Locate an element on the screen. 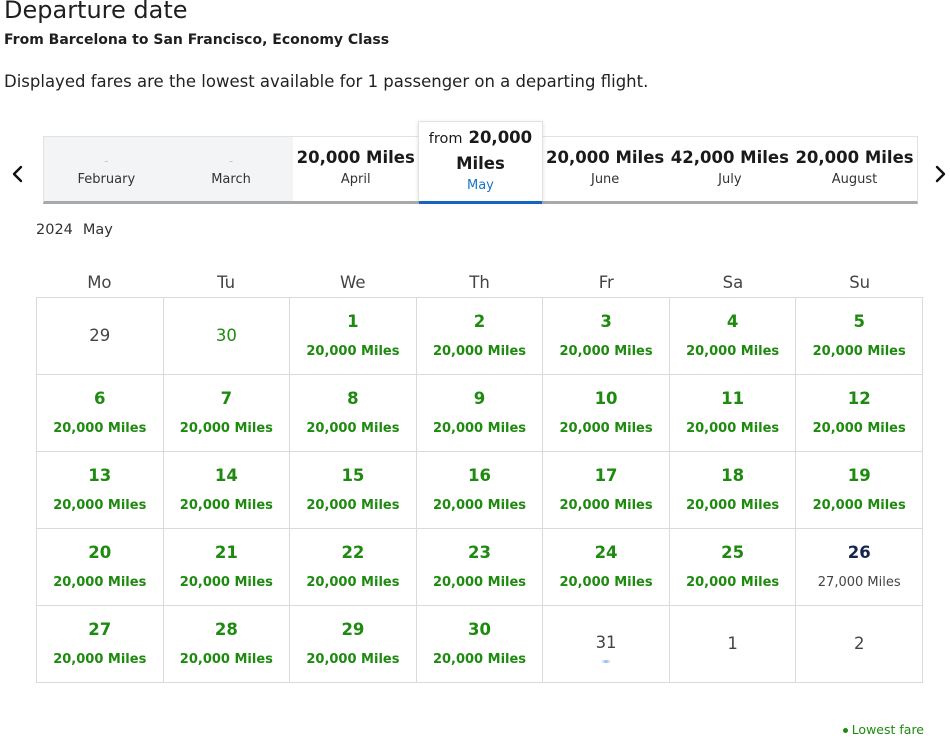 Image resolution: width=950 pixels, height=747 pixels. day-cell: 4 20,000 Miles is located at coordinates (733, 336).